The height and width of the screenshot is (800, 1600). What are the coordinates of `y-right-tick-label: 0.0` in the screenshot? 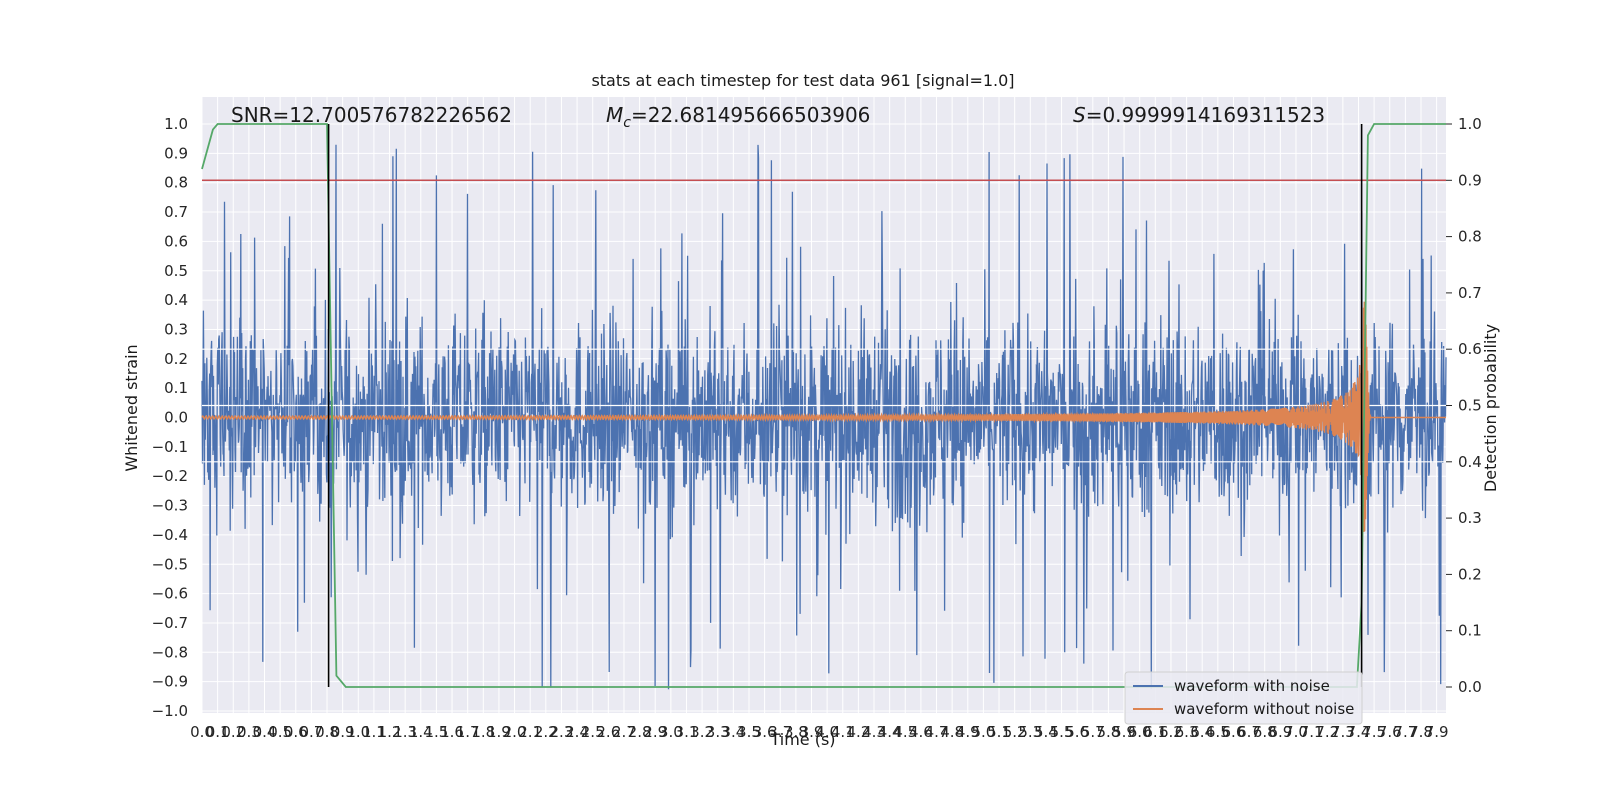 It's located at (1470, 687).